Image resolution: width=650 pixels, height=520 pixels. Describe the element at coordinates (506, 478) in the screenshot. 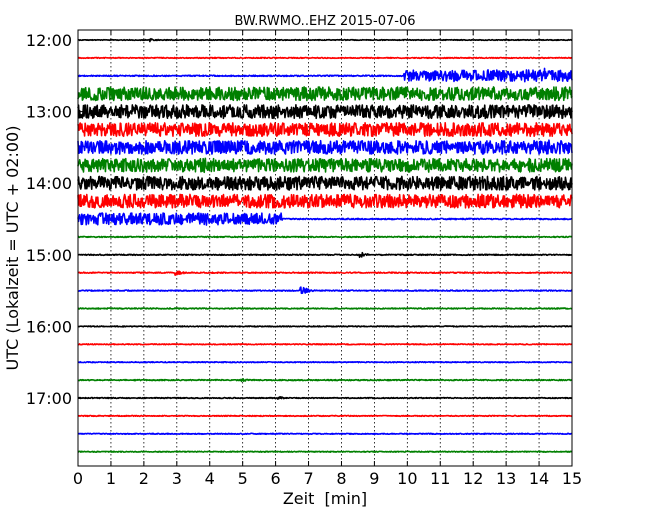

I see `x-tick-label: 13` at that location.